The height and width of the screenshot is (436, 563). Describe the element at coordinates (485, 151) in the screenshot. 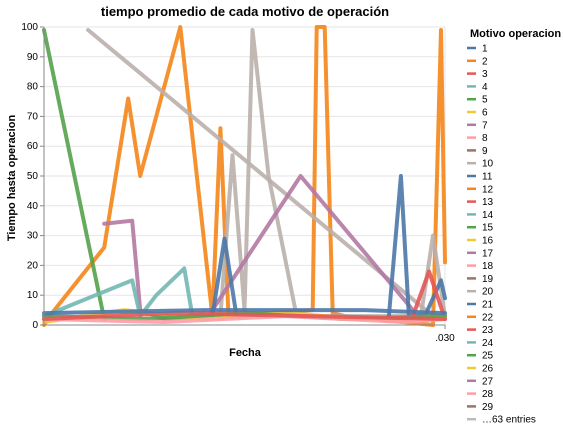

I see `legend-item-label: 9` at that location.